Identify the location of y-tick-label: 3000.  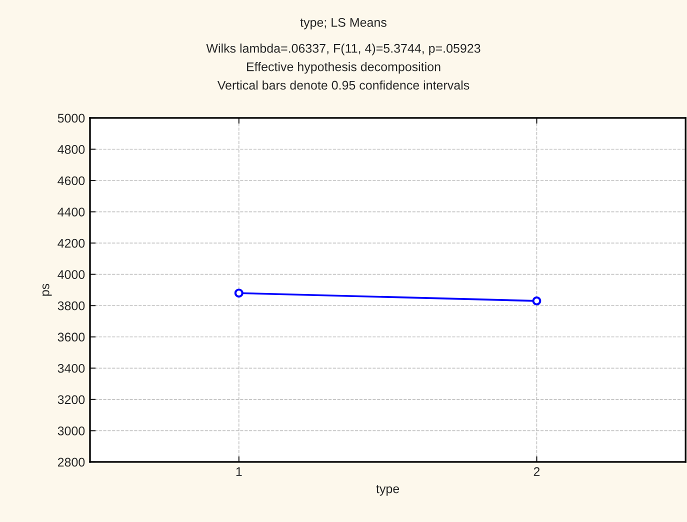
(71, 431).